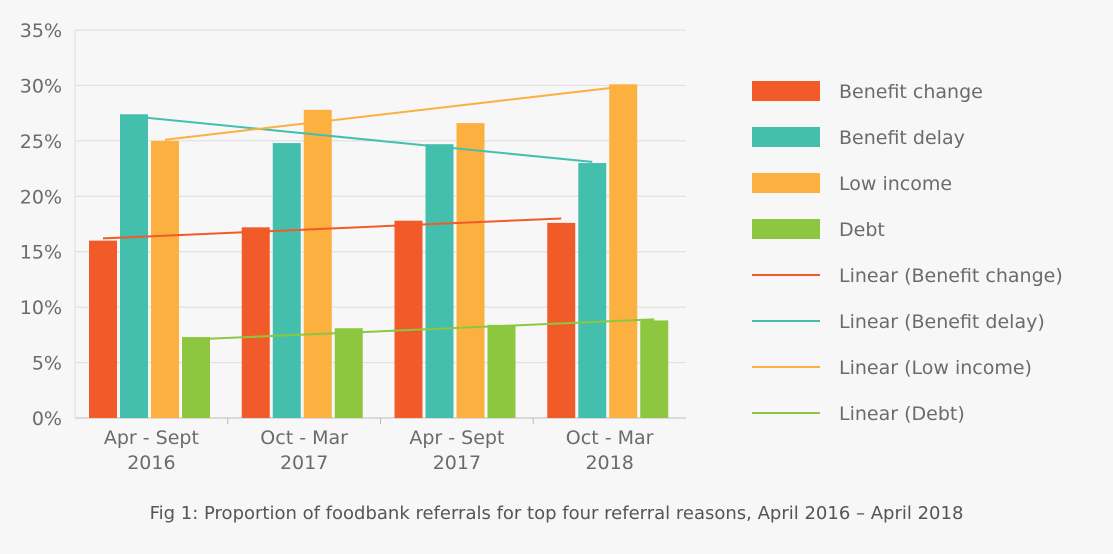 This screenshot has height=554, width=1113. What do you see at coordinates (47, 419) in the screenshot?
I see `y-tick-label: 0%` at bounding box center [47, 419].